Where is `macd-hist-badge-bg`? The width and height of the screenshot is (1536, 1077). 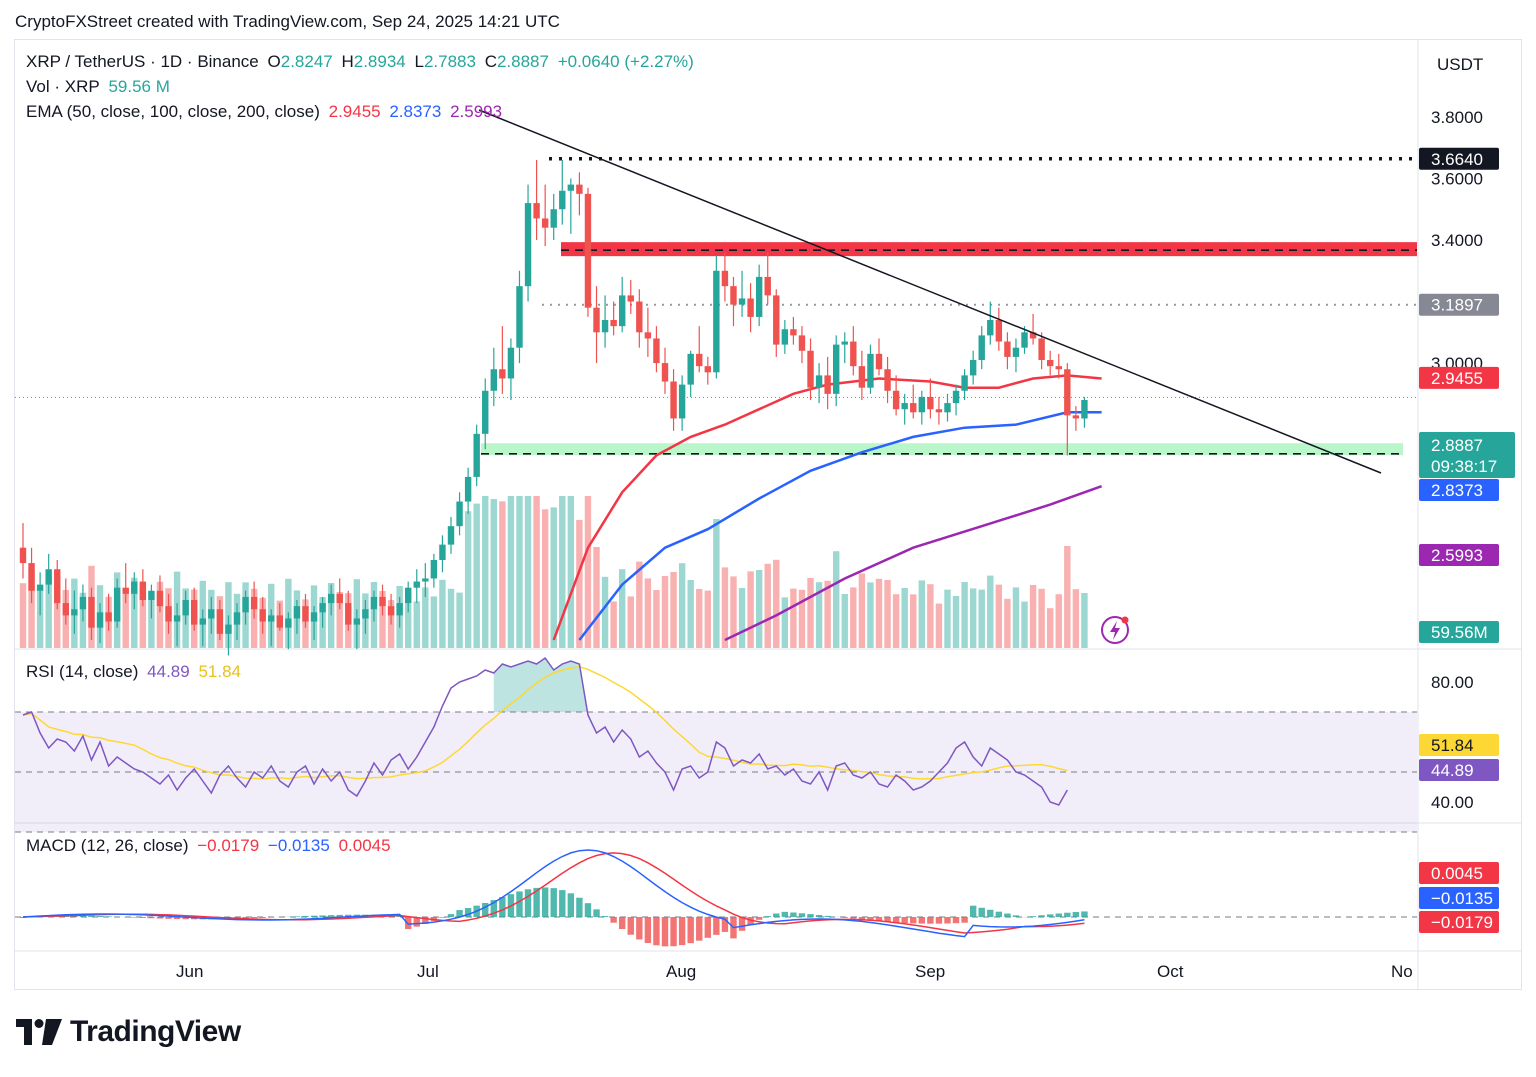
macd-hist-badge-bg is located at coordinates (1459, 873).